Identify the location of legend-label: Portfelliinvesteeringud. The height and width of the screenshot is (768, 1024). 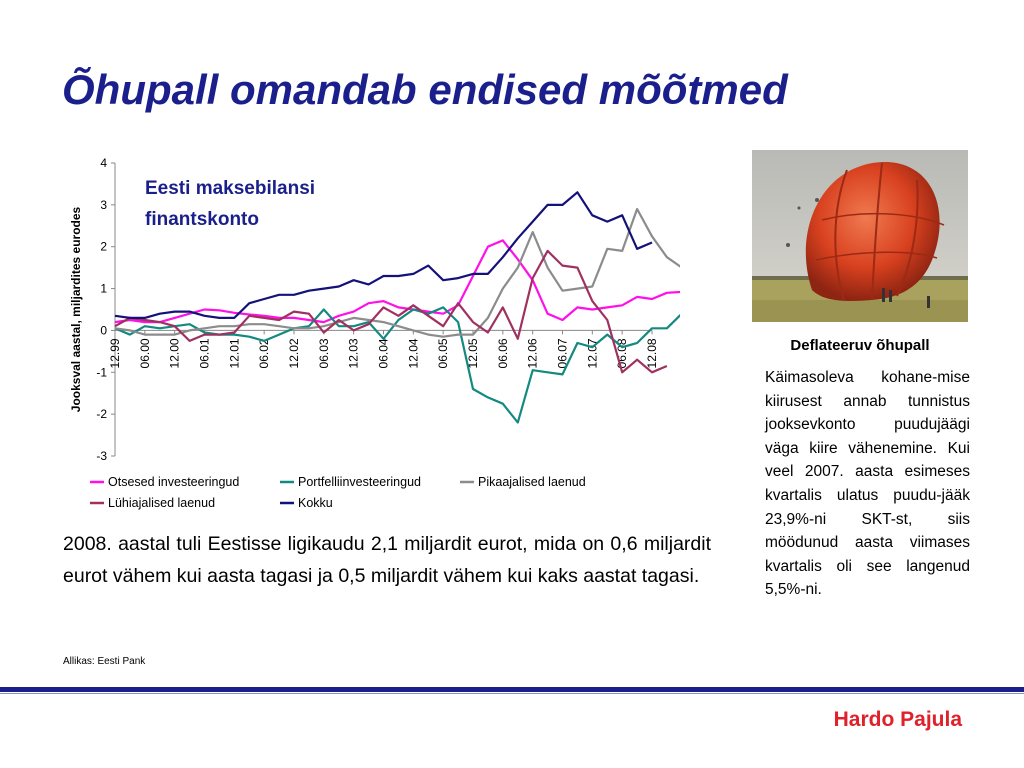
(359, 482).